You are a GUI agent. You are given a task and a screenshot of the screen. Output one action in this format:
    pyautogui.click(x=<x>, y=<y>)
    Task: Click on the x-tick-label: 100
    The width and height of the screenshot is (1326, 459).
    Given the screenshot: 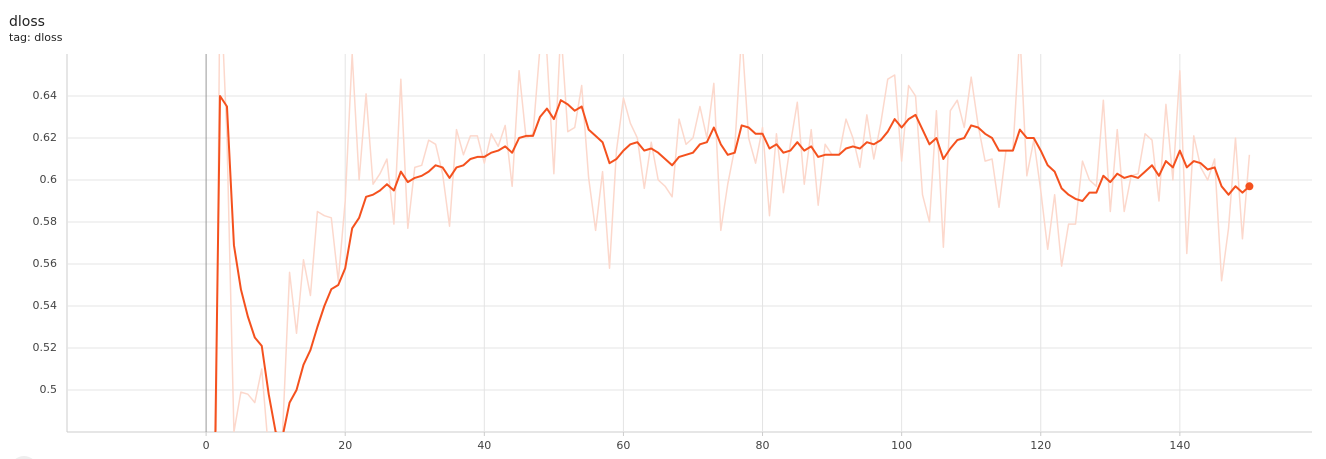 What is the action you would take?
    pyautogui.click(x=901, y=445)
    